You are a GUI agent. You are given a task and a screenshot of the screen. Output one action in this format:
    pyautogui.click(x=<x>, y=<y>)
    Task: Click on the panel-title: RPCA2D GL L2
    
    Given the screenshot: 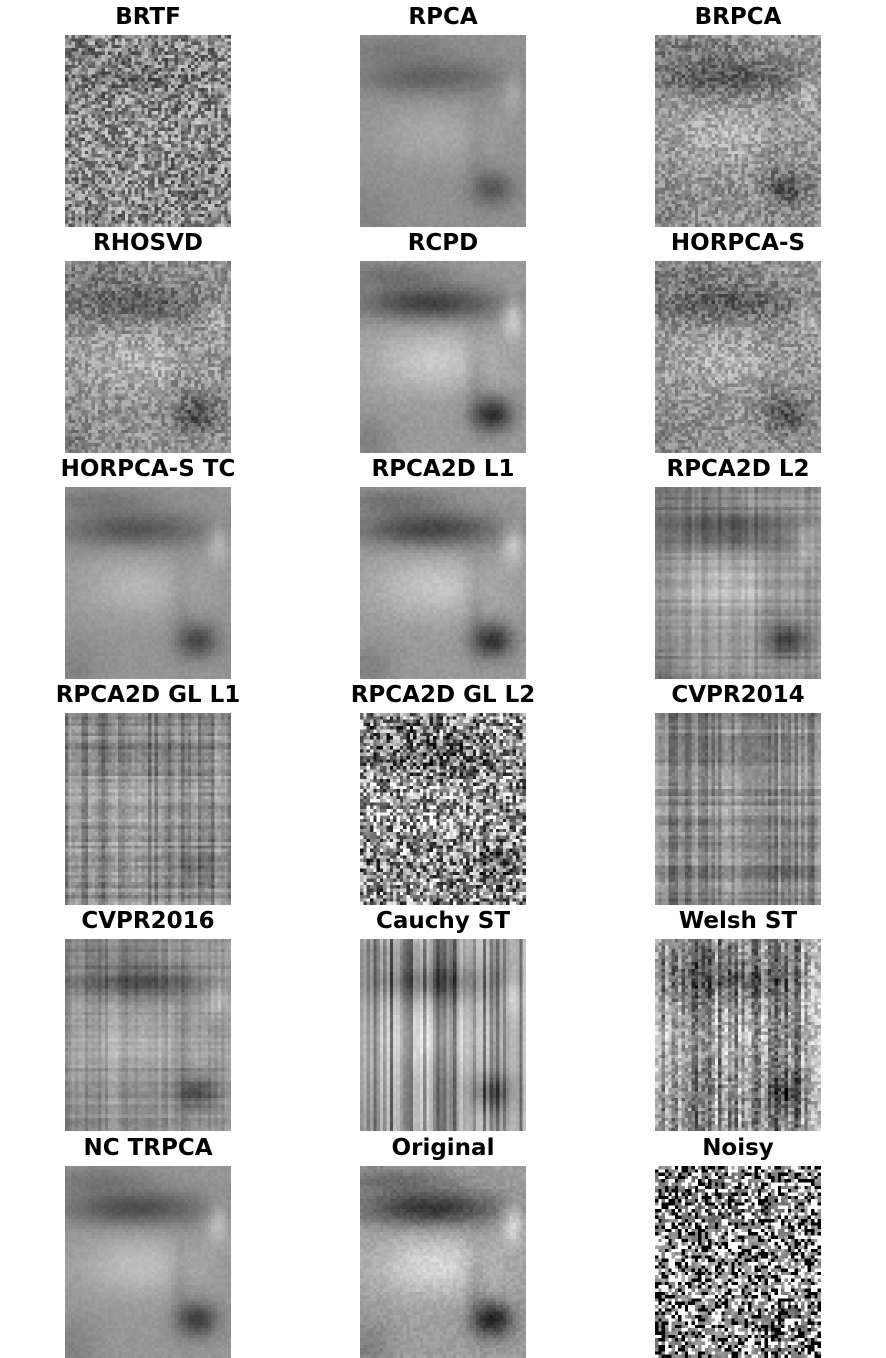 What is the action you would take?
    pyautogui.click(x=443, y=695)
    